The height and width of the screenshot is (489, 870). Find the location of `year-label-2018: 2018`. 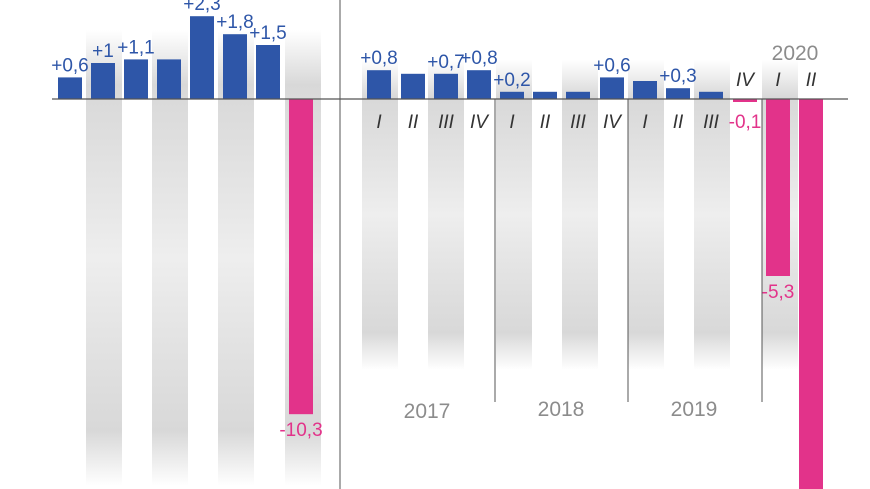

year-label-2018: 2018 is located at coordinates (561, 409).